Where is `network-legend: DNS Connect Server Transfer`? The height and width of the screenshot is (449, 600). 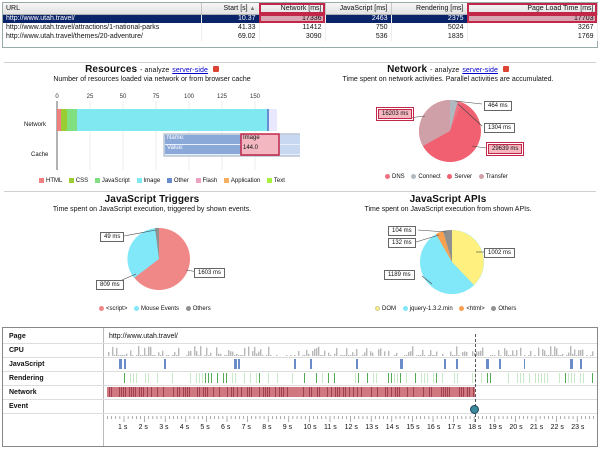 network-legend: DNS Connect Server Transfer is located at coordinates (444, 177).